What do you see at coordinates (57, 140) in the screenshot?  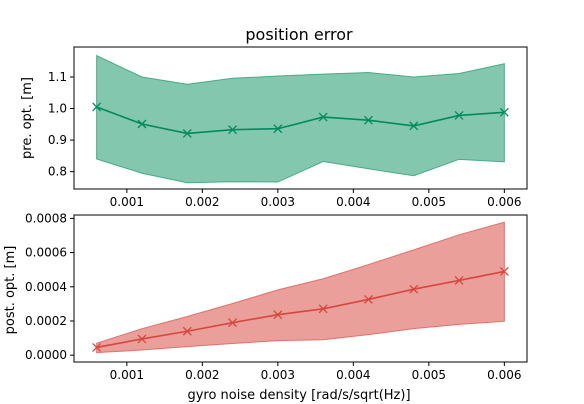 I see `top-y-tick-label: 0.9` at bounding box center [57, 140].